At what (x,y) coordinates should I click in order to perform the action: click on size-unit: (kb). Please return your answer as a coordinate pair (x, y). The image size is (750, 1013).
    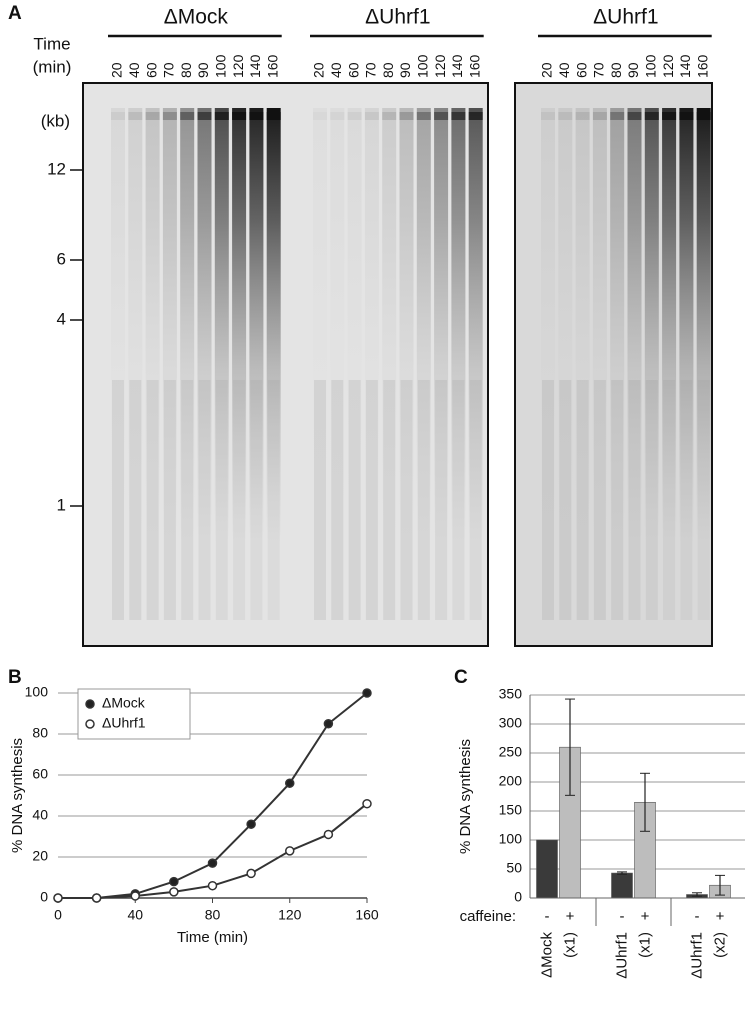
    Looking at the image, I should click on (55, 120).